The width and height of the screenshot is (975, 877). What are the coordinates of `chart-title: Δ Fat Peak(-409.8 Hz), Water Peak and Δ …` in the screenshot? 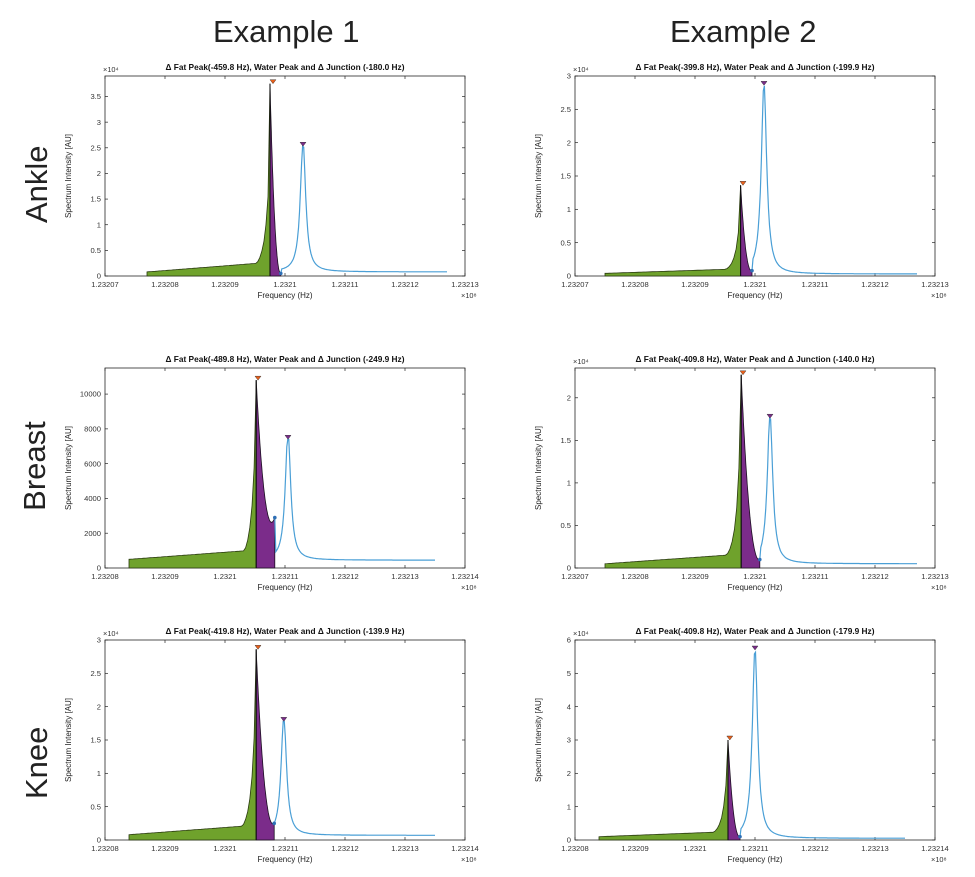 It's located at (755, 631).